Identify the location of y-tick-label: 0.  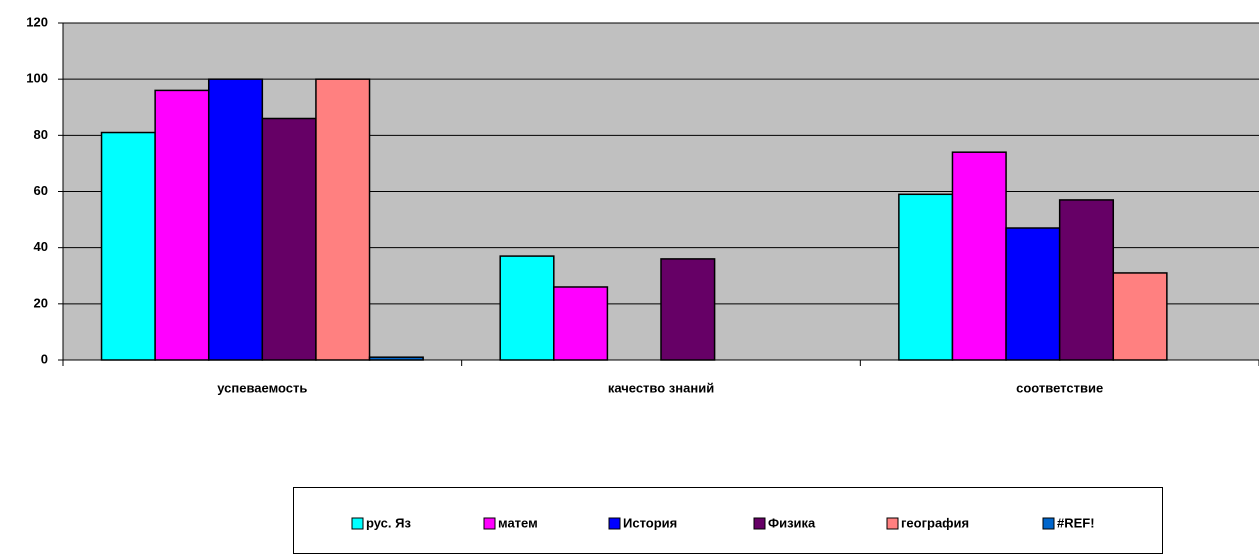
(44, 358).